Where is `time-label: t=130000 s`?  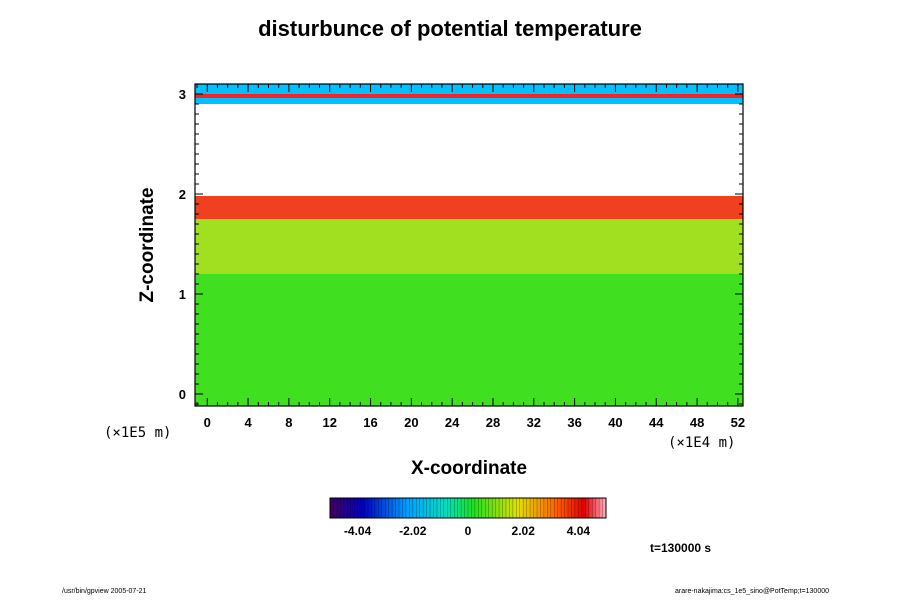
time-label: t=130000 s is located at coordinates (681, 548).